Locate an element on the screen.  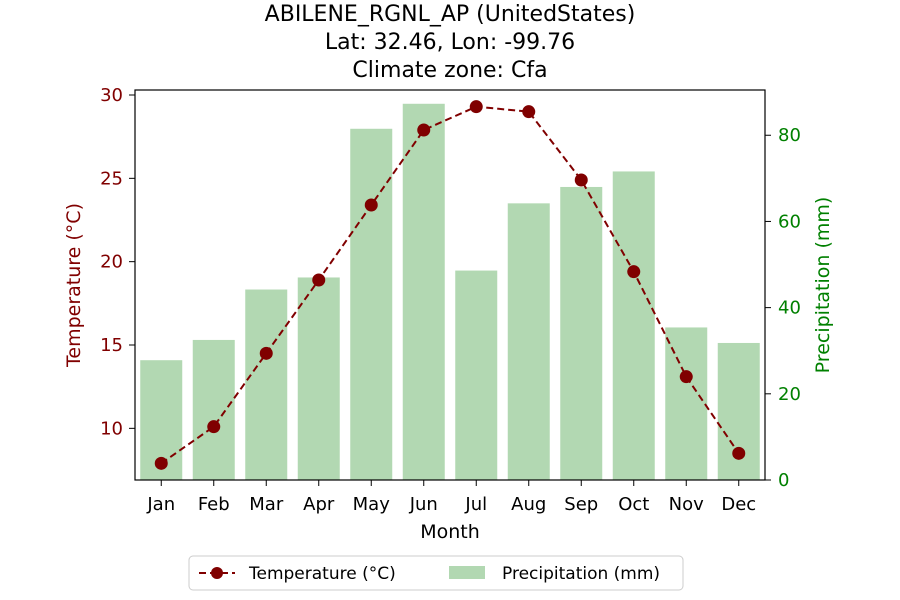
y-right-axis-ticks: 0 20 40 60 80 is located at coordinates (783, 308).